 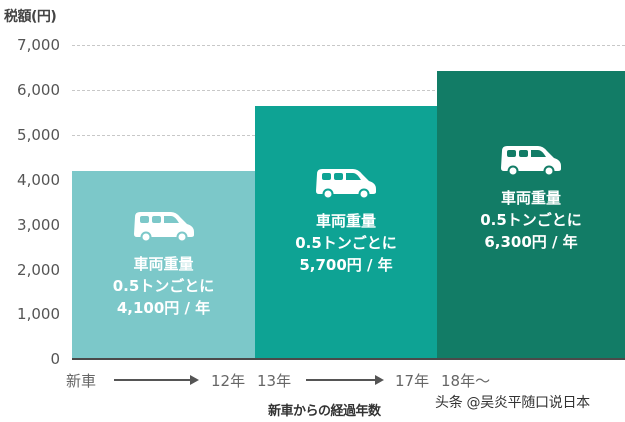 I want to click on x-label-17-years: 17年, so click(x=412, y=381).